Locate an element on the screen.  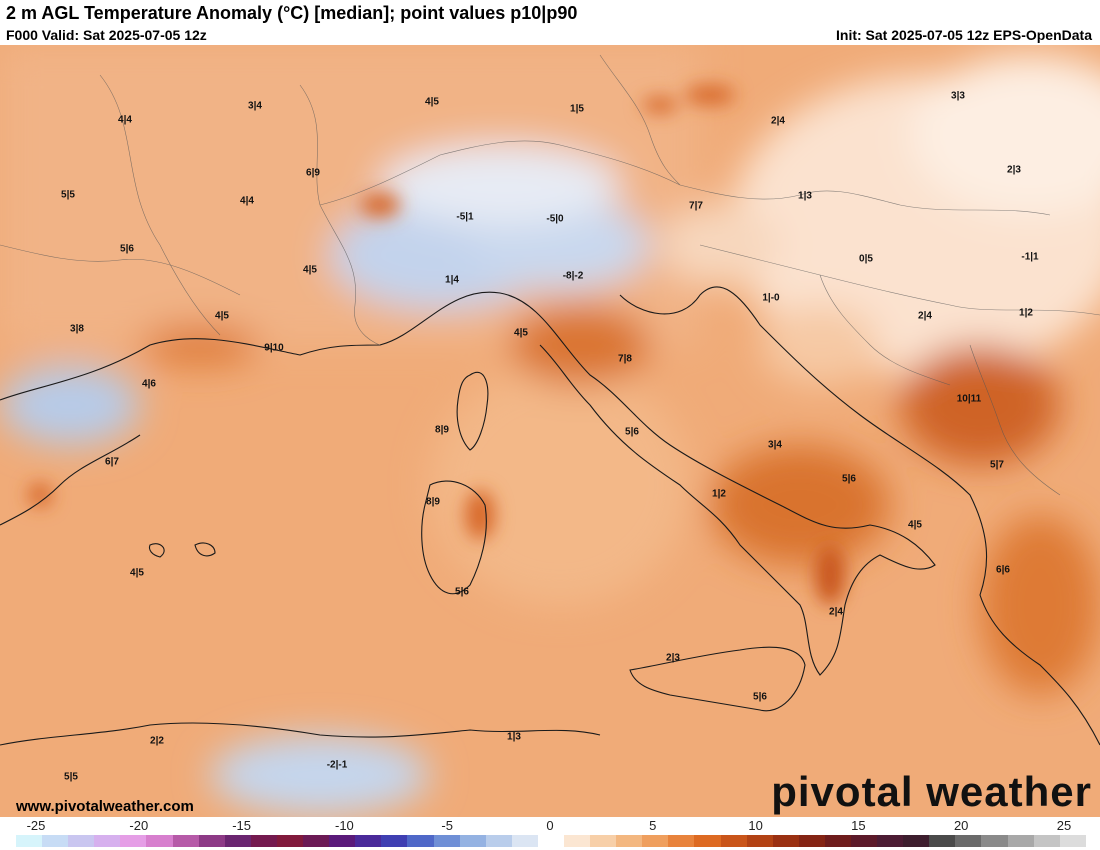
colorbar-tick-label: 10 is located at coordinates (755, 825).